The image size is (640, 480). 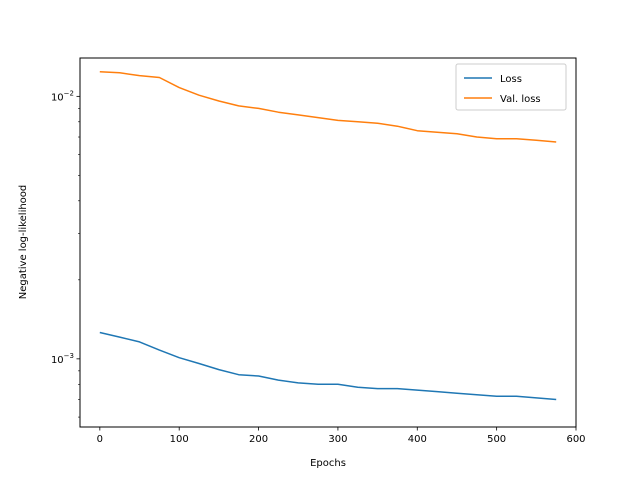 I want to click on x-tick-label: 300, so click(x=337, y=439).